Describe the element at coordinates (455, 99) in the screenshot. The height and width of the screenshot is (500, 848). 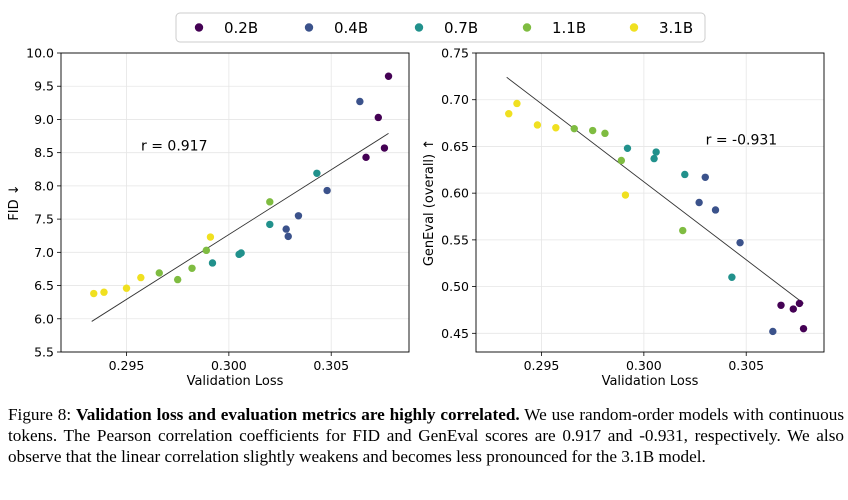
I see `y-tick-label: 0.70` at that location.